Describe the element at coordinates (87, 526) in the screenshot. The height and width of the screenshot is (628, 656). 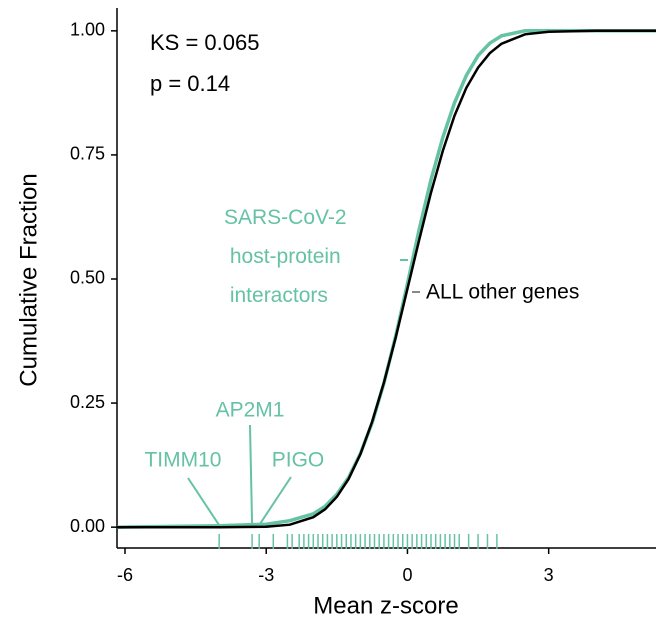
I see `y-tick-label: 0.00` at that location.